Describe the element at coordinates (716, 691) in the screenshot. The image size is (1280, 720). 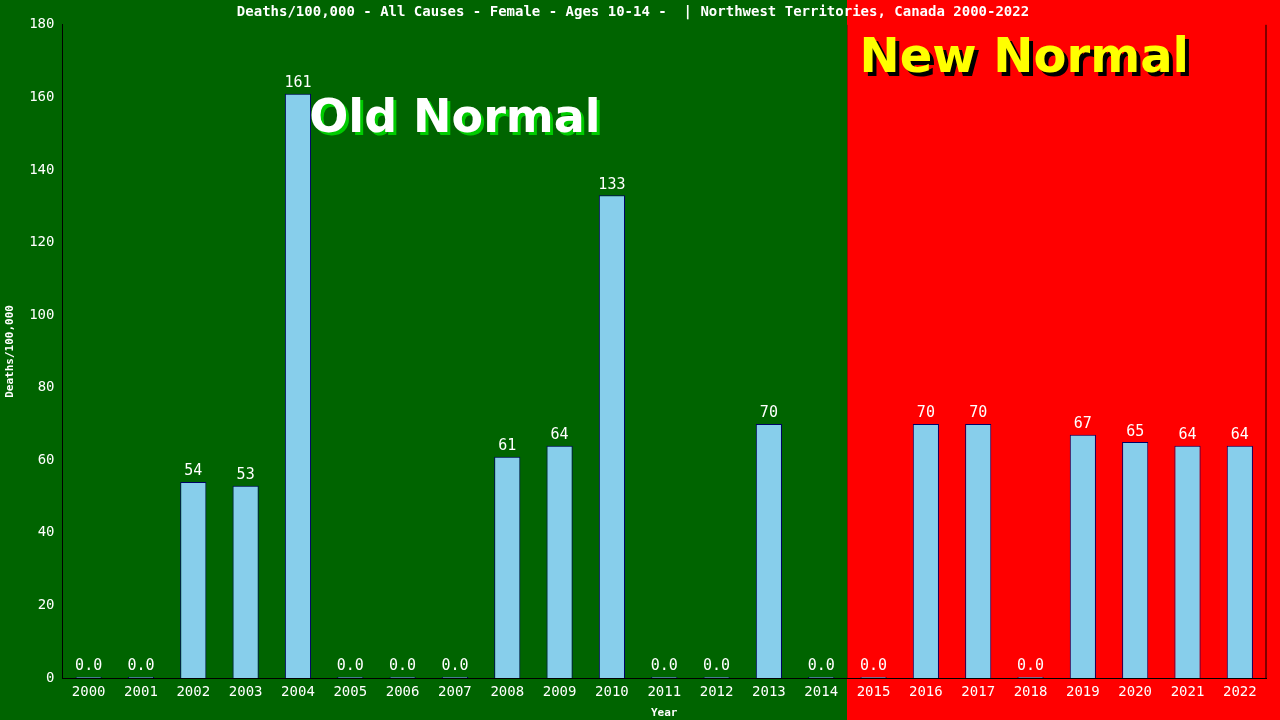
I see `x-tick-label: 2012` at that location.